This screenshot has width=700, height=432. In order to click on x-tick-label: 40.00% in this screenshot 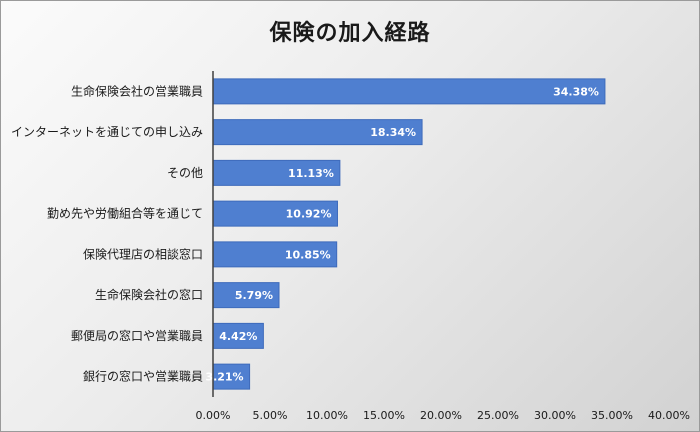, I will do `click(669, 415)`.